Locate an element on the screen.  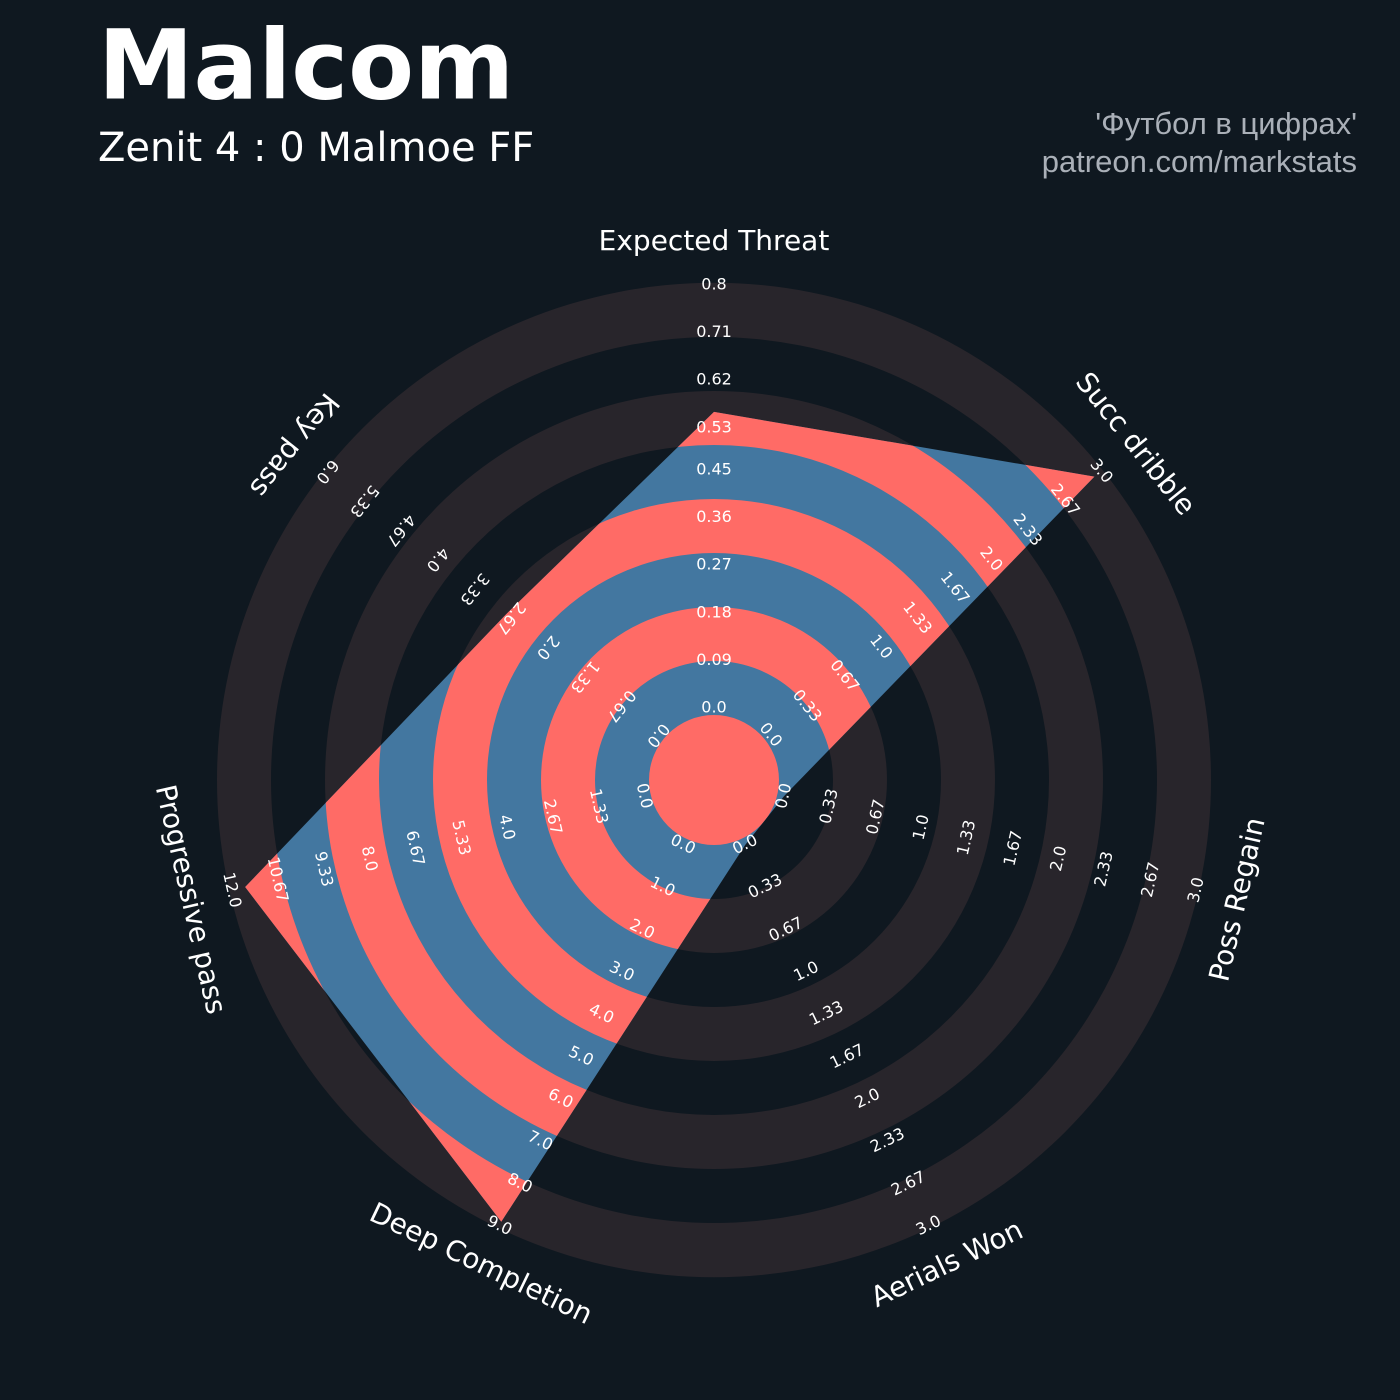
tick-label: 0.45 is located at coordinates (714, 469).